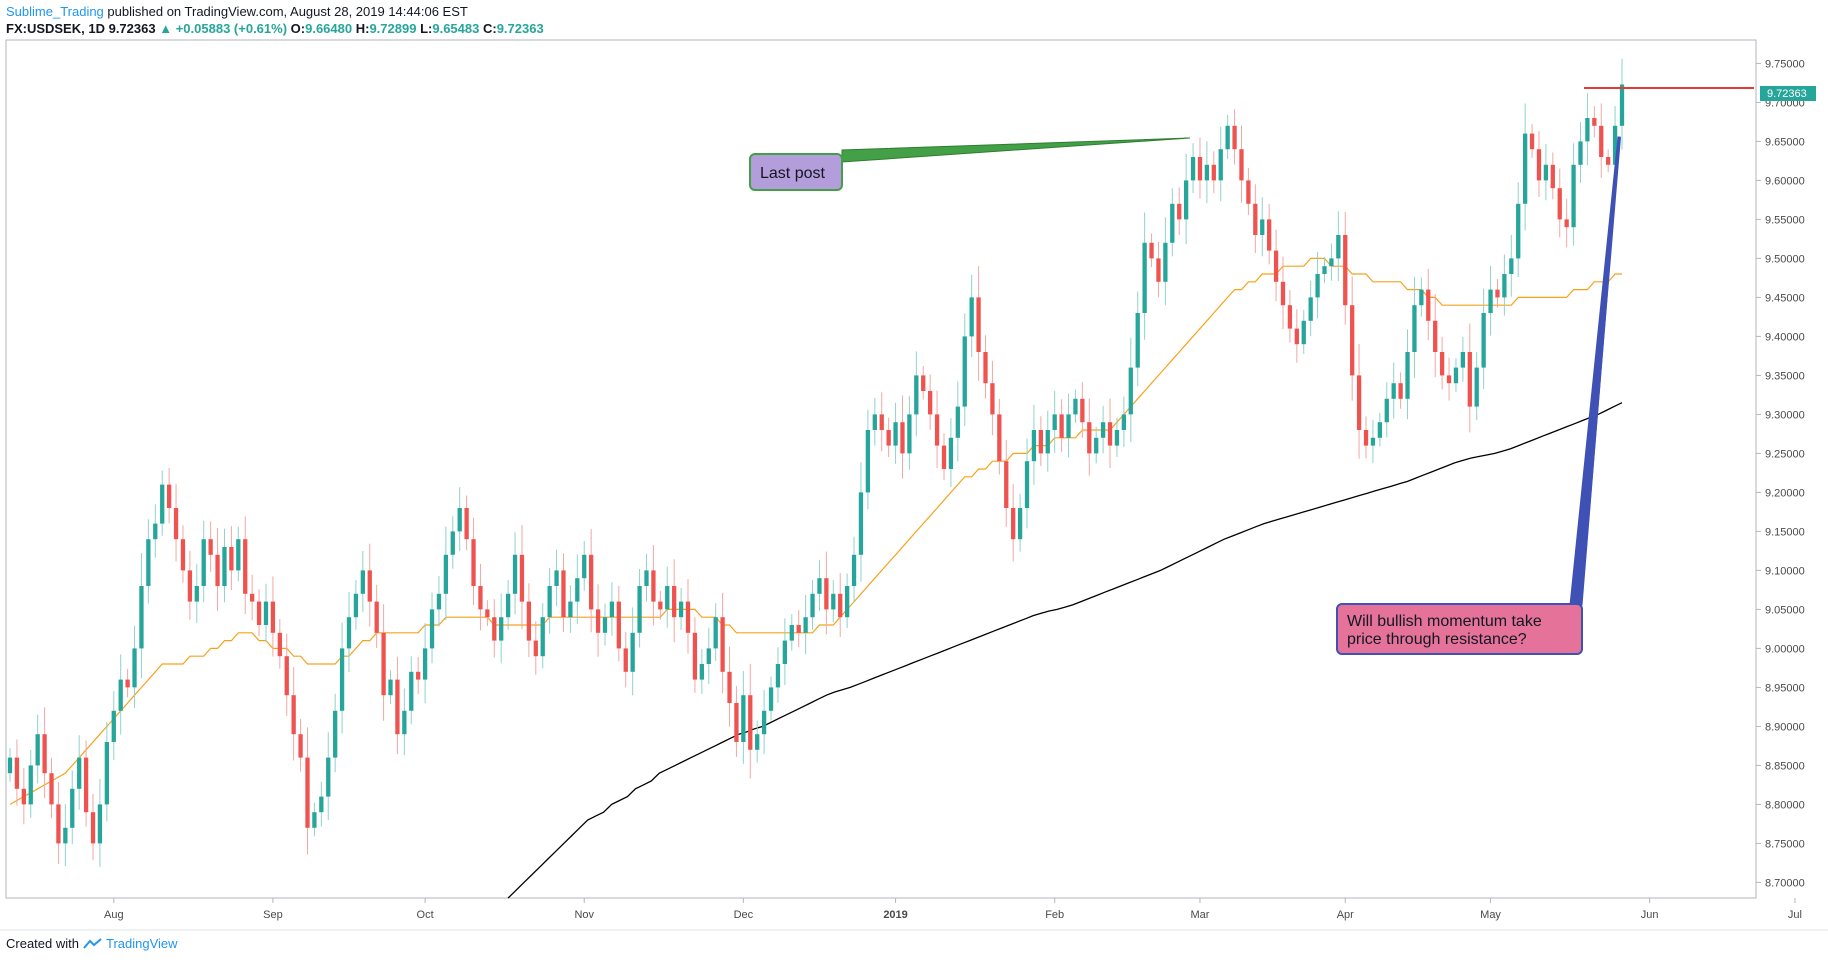  Describe the element at coordinates (1650, 915) in the screenshot. I see `x-tick-label: Jun` at that location.